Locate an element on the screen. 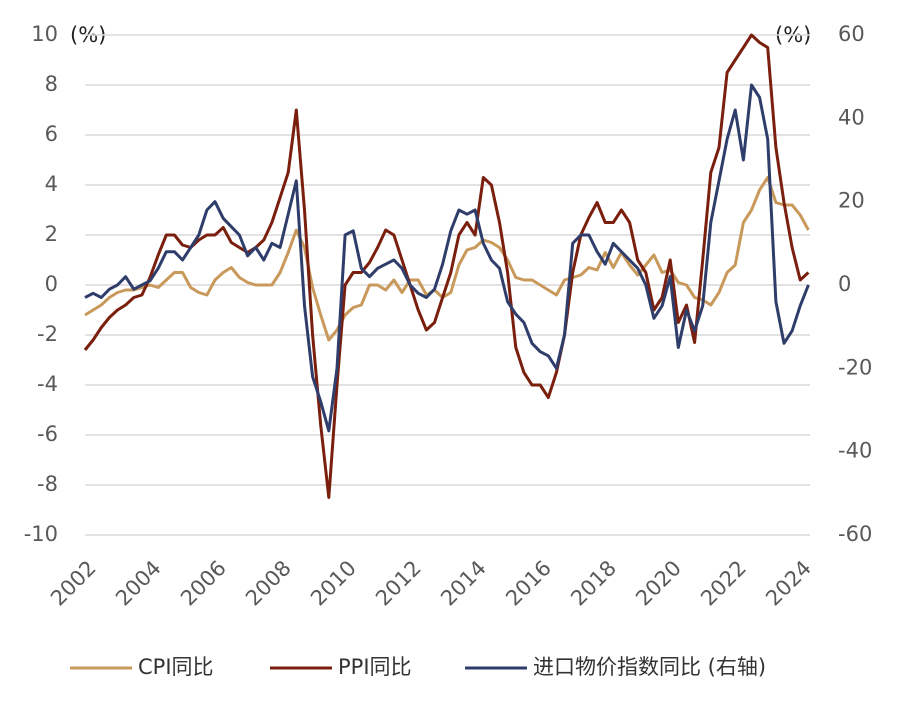 This screenshot has height=724, width=899. x-tick-label: 2006 is located at coordinates (203, 583).